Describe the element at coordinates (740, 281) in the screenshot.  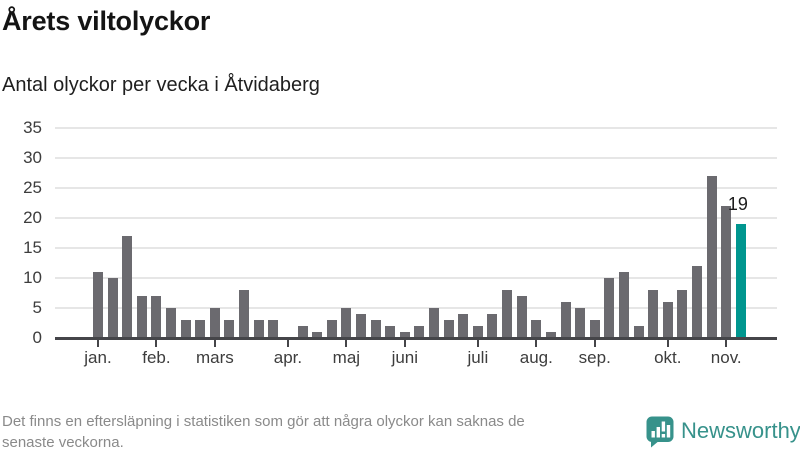
I see `bar-current-week` at that location.